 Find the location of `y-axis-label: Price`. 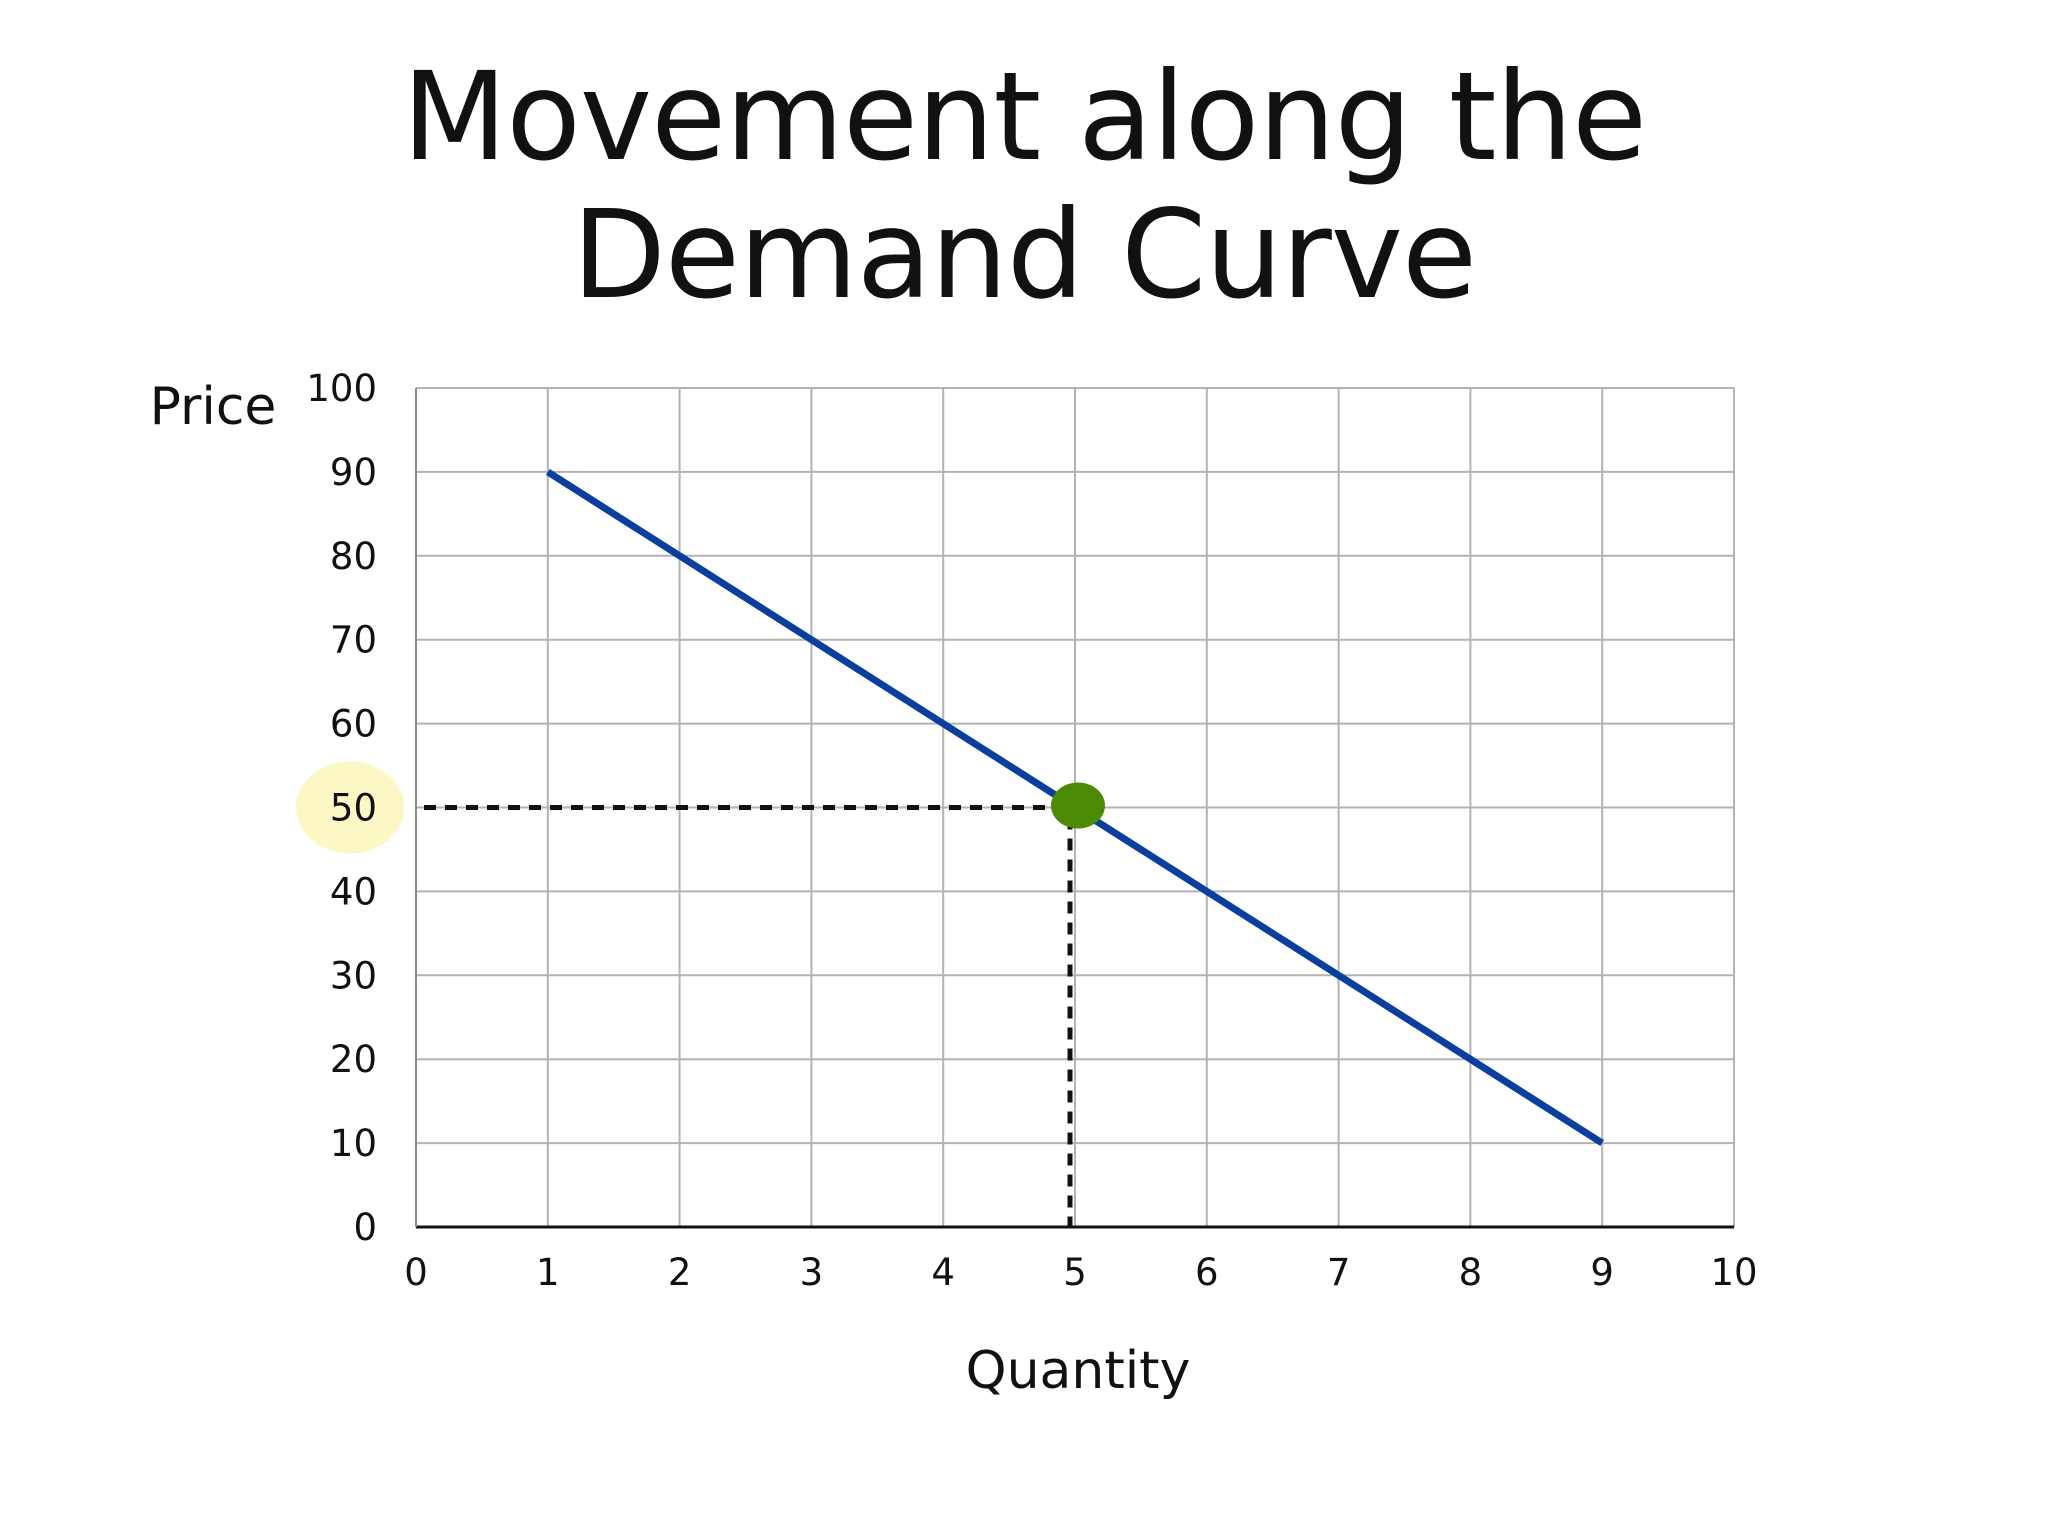

y-axis-label: Price is located at coordinates (213, 407).